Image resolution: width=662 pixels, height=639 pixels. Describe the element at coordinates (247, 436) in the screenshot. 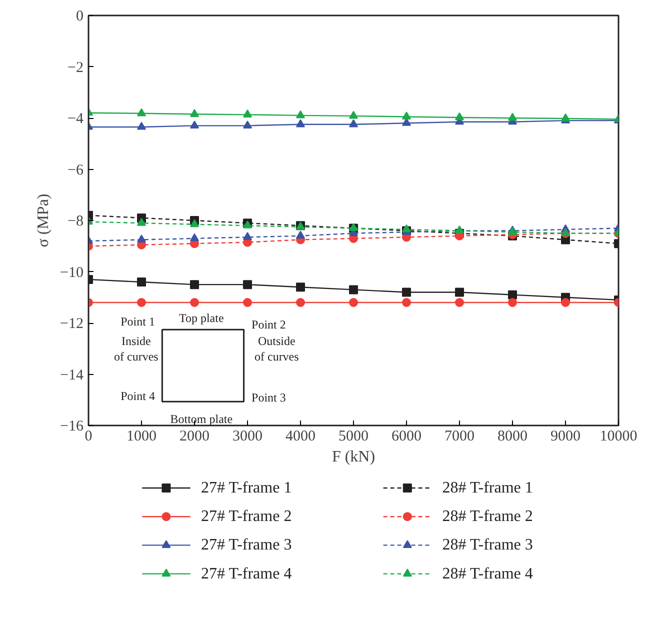

I see `x-tick-label: 3000` at that location.